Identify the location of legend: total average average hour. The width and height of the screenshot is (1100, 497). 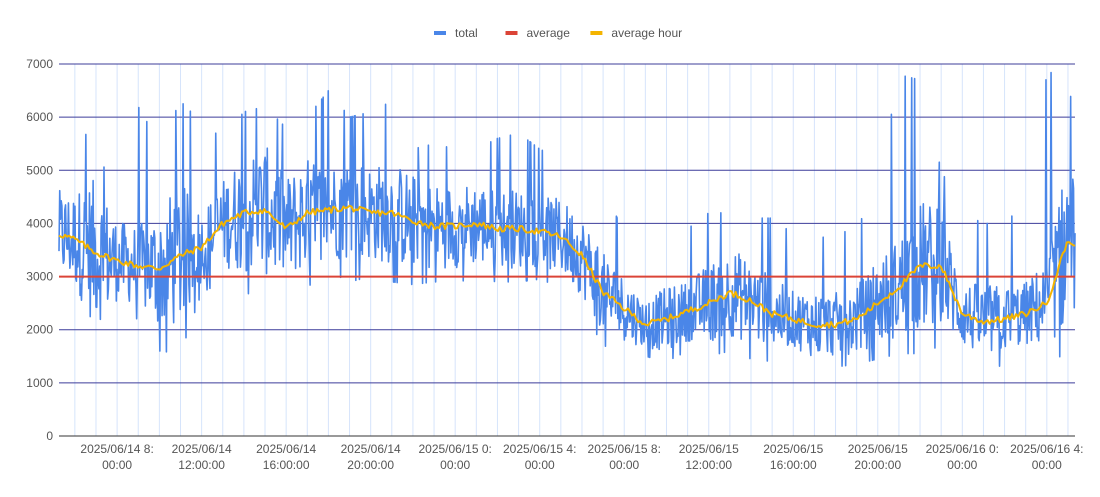
(558, 33).